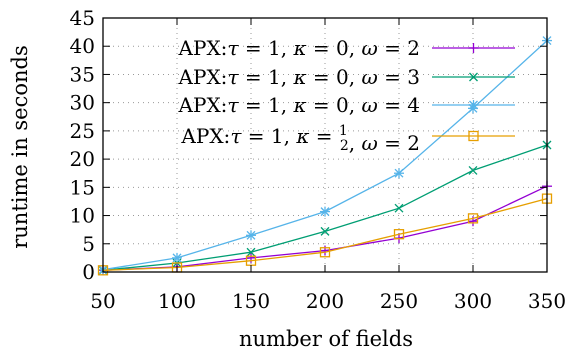 The width and height of the screenshot is (571, 356). I want to click on x-tick-label: 350, so click(547, 301).